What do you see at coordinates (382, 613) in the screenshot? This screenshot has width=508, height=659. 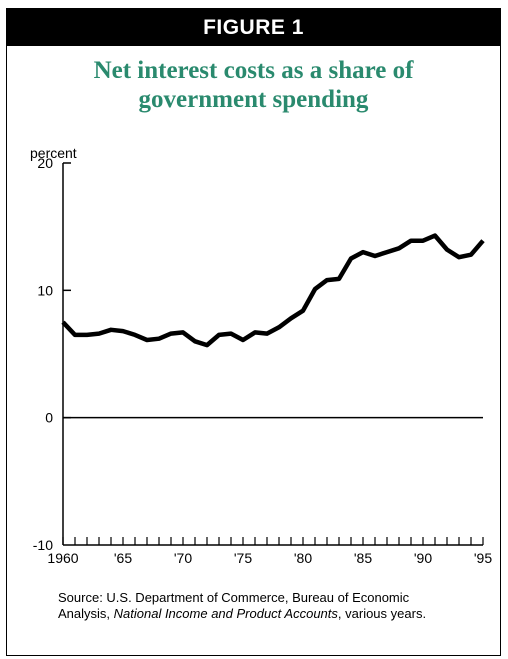 I see `source-suffix: , various years.` at bounding box center [382, 613].